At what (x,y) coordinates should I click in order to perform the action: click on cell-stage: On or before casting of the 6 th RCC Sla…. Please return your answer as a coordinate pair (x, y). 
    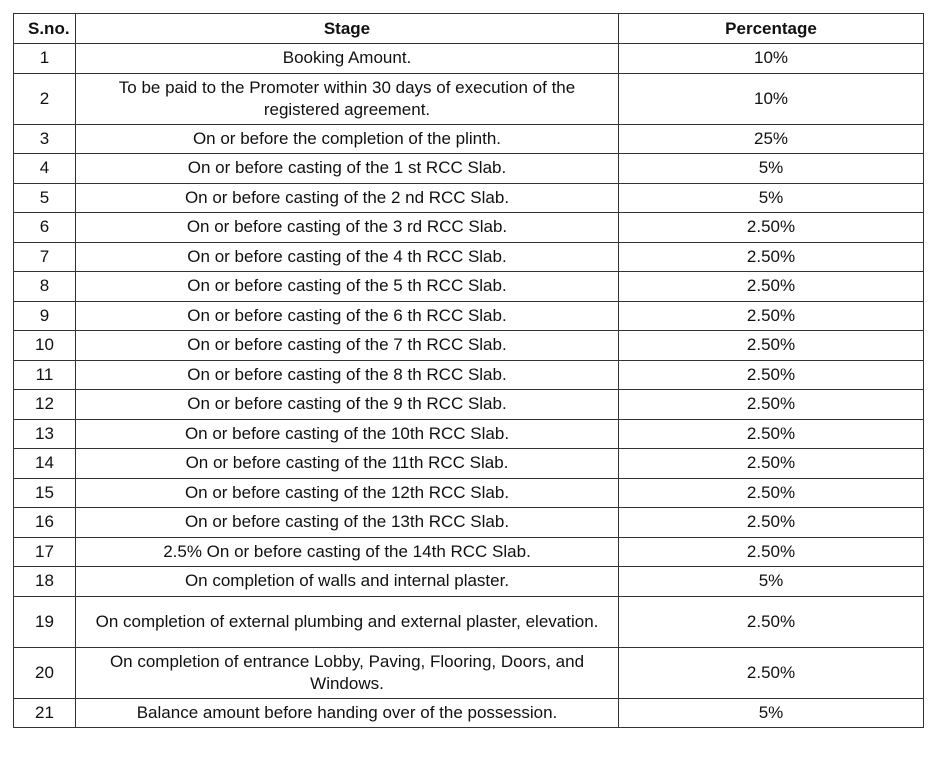
    Looking at the image, I should click on (347, 315).